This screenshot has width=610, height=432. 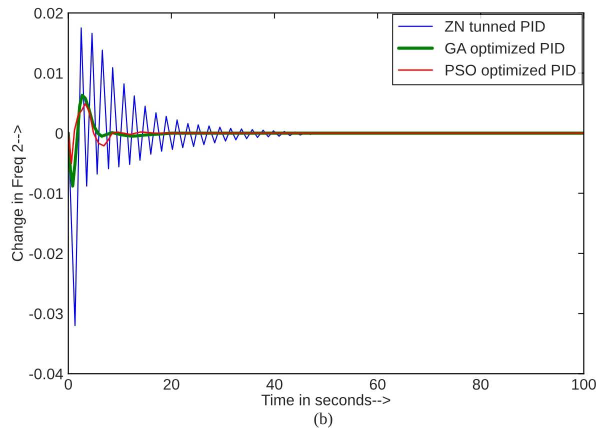 I want to click on text: (b), so click(x=323, y=420).